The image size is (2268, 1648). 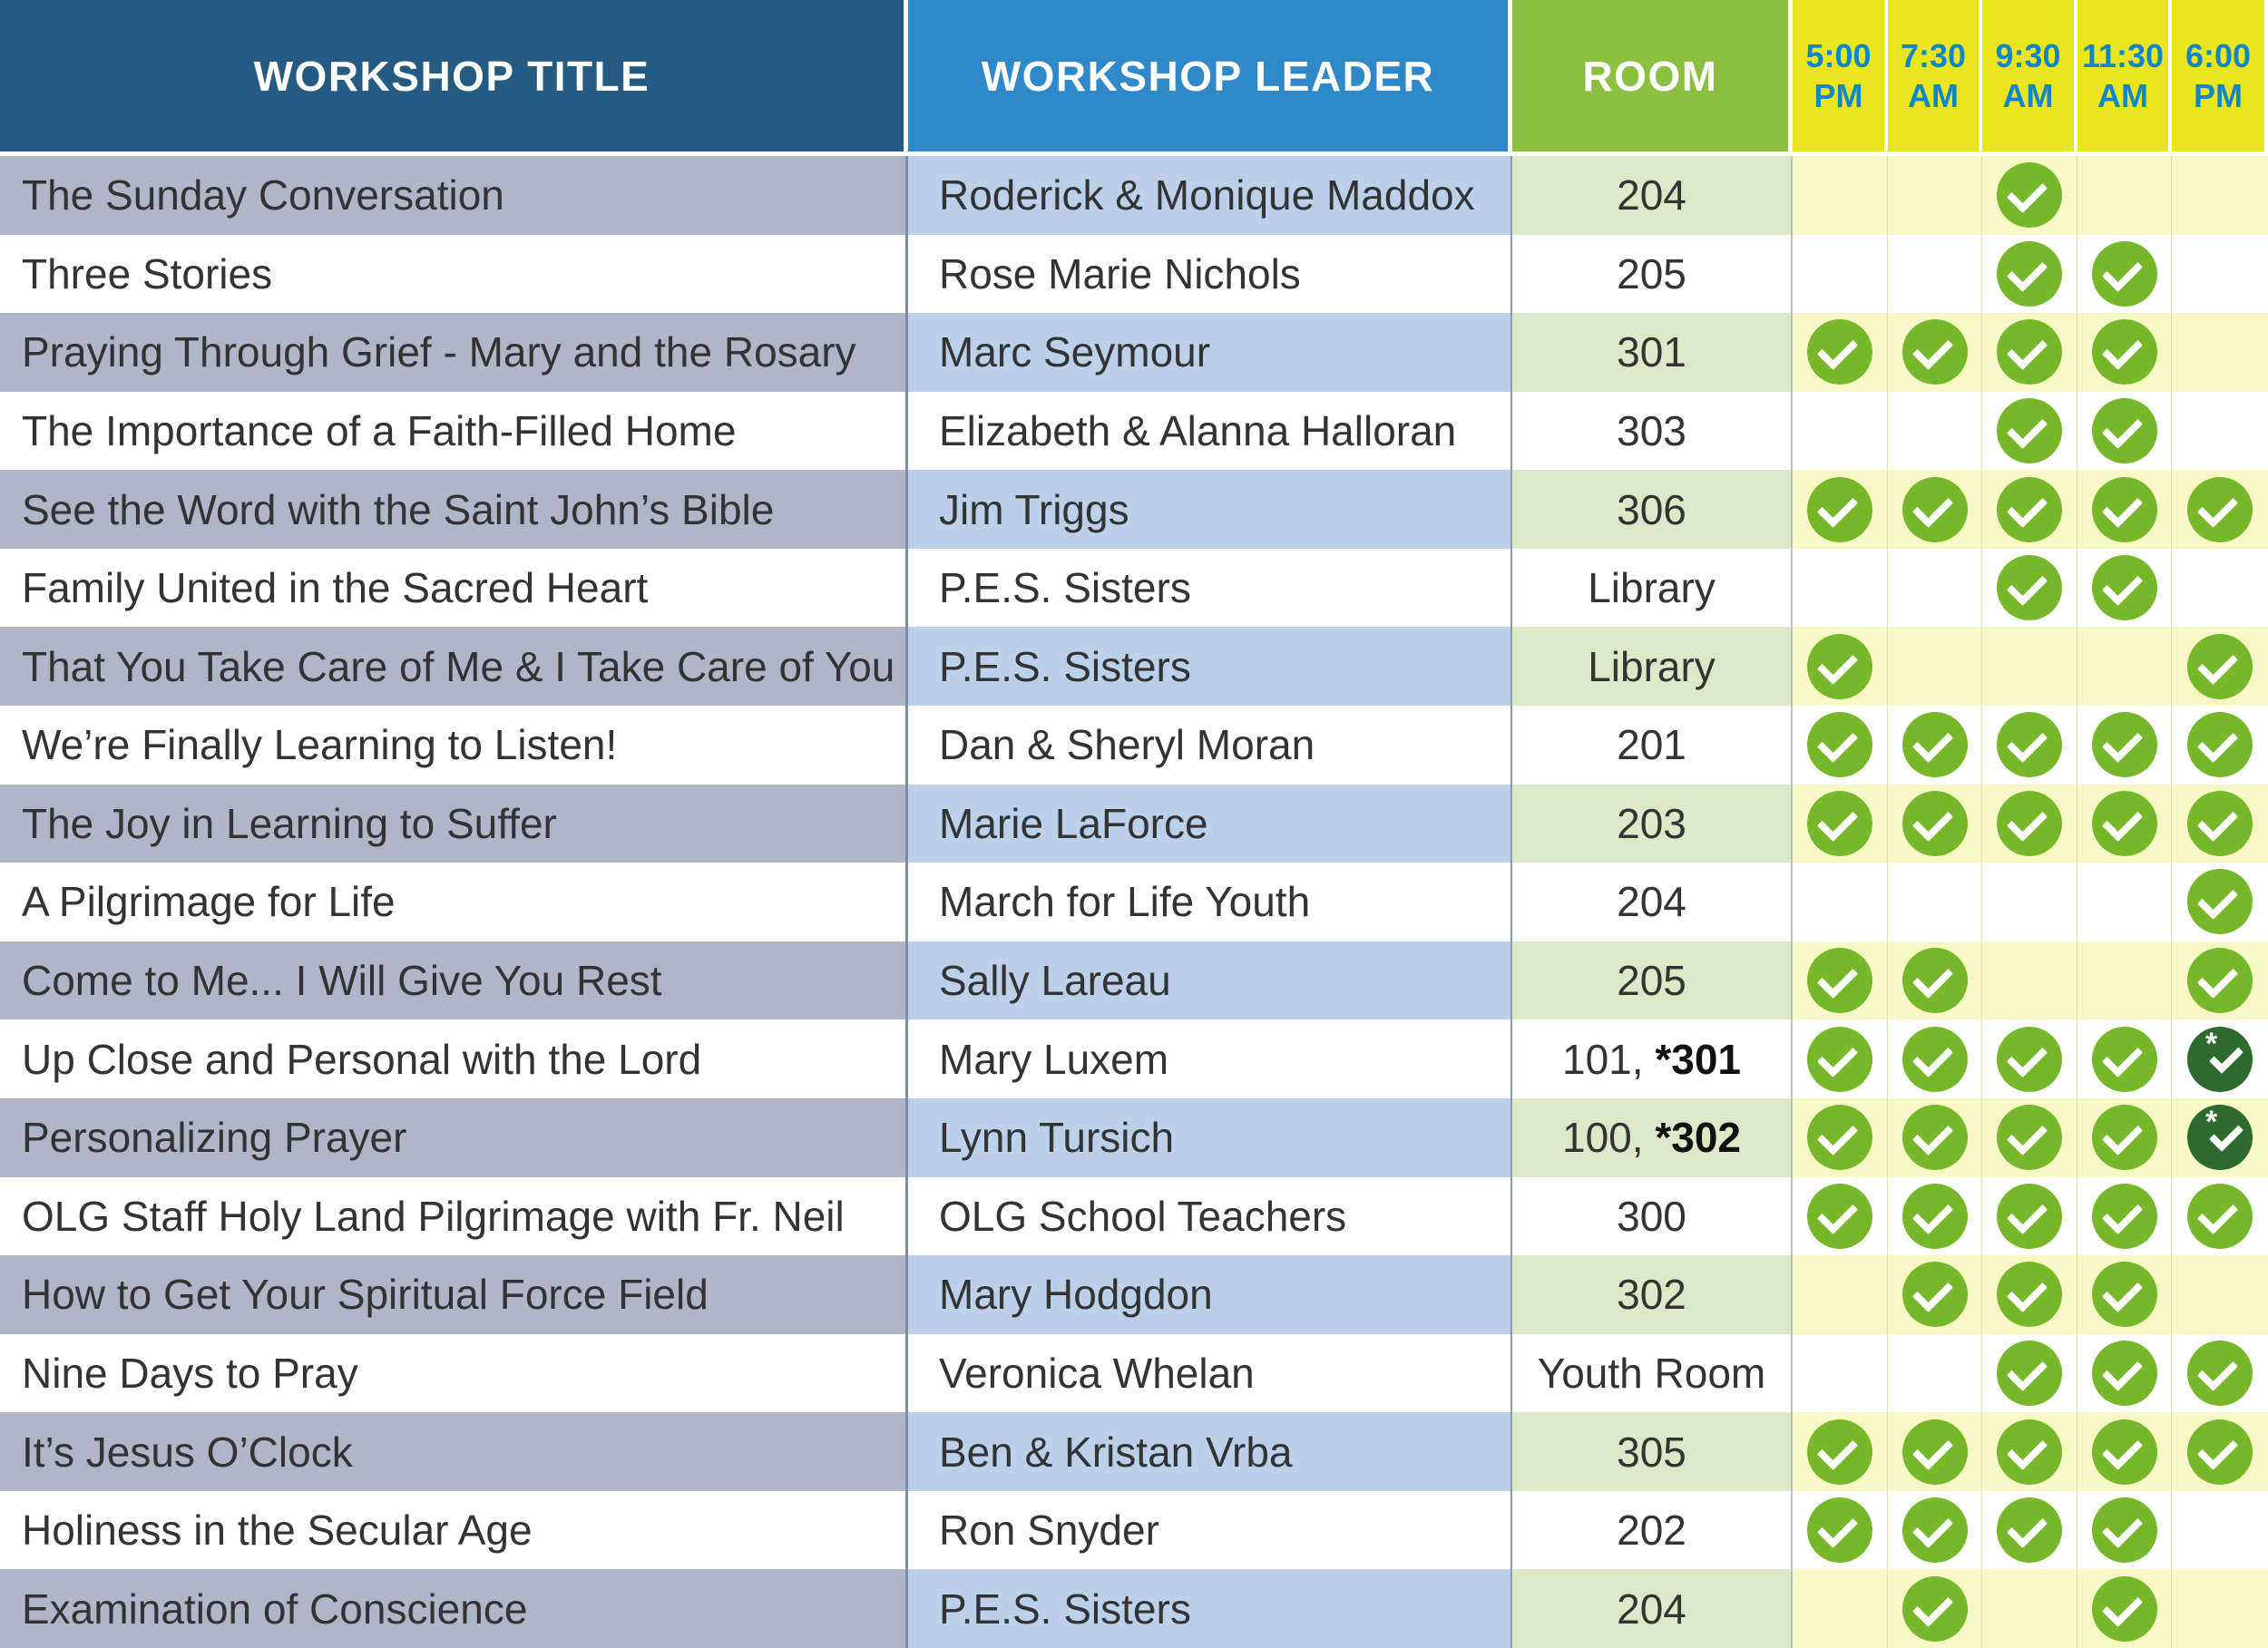 I want to click on room-cell: Library, so click(x=1653, y=588).